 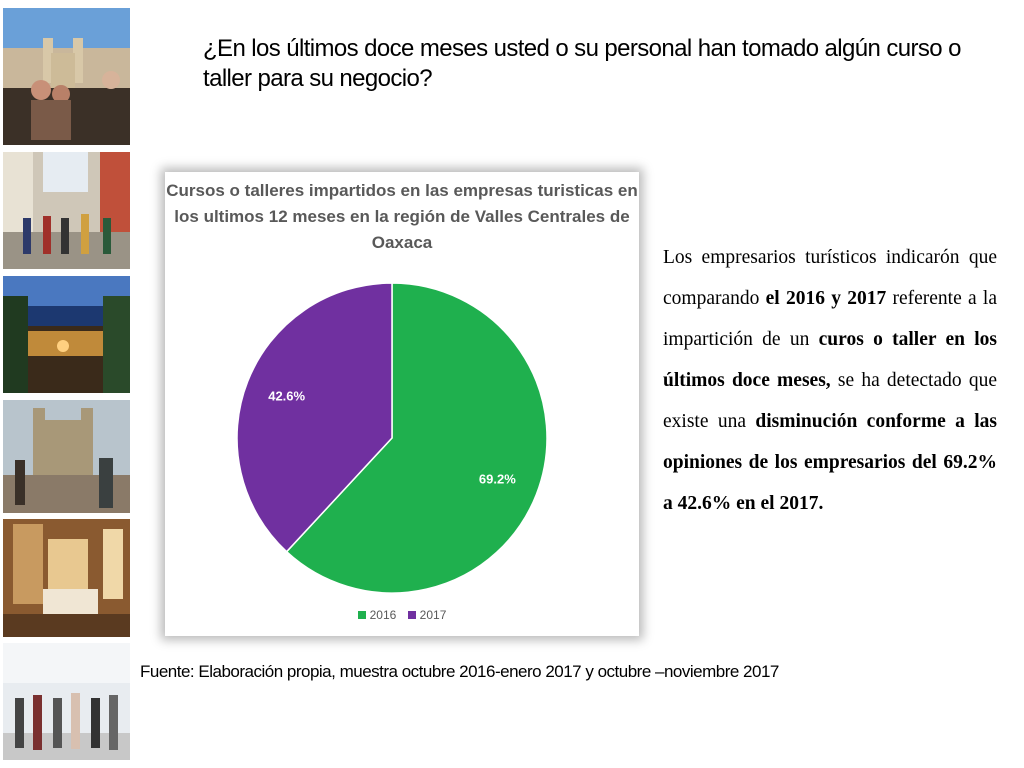 I want to click on legend-item-2016: 2016, so click(x=377, y=615).